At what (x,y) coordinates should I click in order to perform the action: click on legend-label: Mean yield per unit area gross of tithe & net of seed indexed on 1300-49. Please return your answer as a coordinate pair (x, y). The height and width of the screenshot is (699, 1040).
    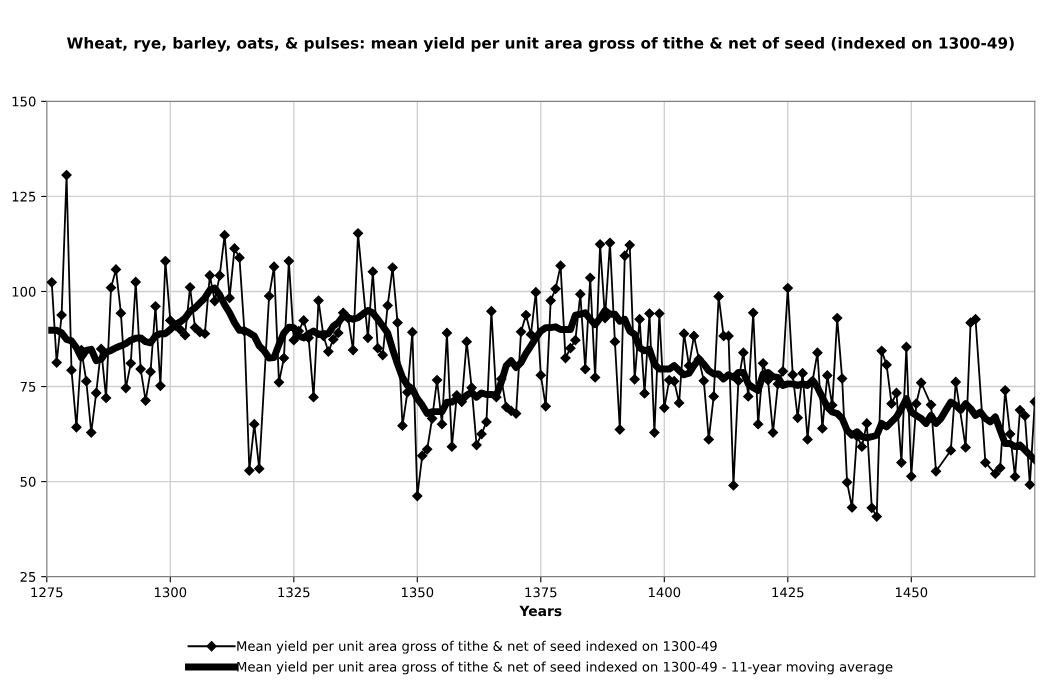
    Looking at the image, I should click on (477, 647).